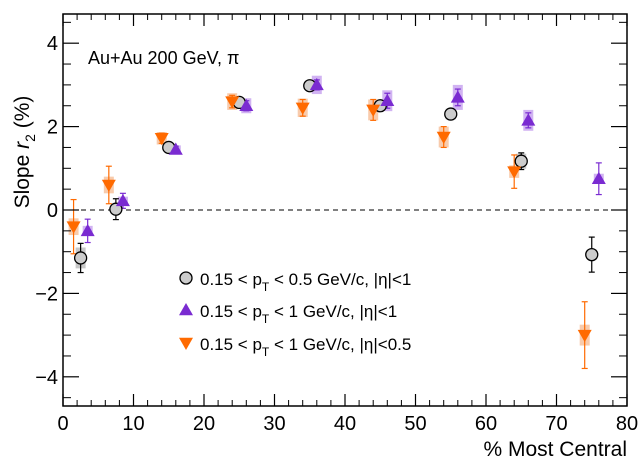  What do you see at coordinates (52, 44) in the screenshot?
I see `y-tick-label: 4` at bounding box center [52, 44].